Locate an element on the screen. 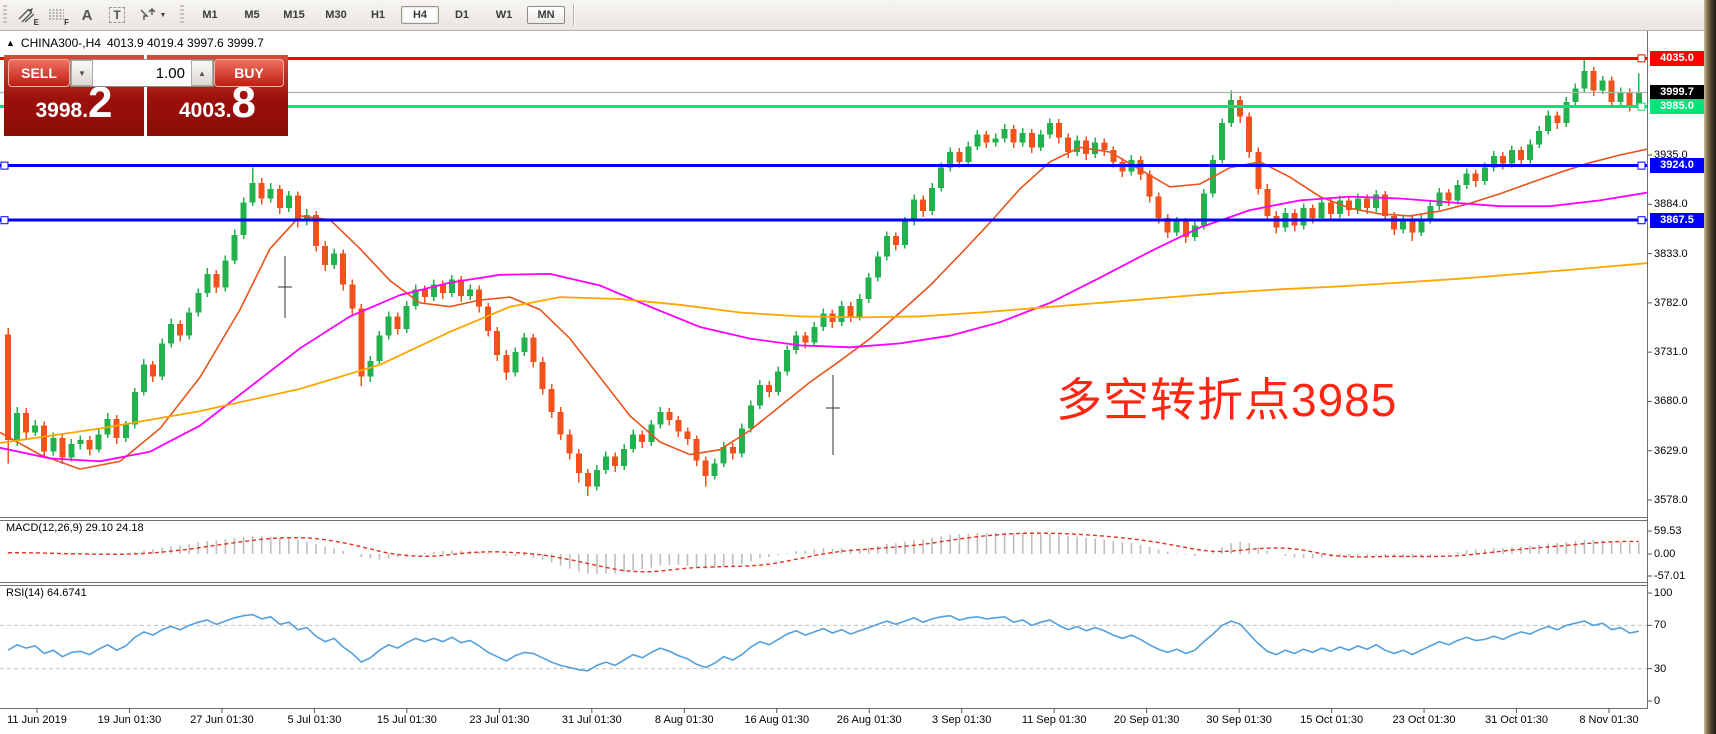 The image size is (1716, 734). timeframe-button-w1: W1 is located at coordinates (504, 15).